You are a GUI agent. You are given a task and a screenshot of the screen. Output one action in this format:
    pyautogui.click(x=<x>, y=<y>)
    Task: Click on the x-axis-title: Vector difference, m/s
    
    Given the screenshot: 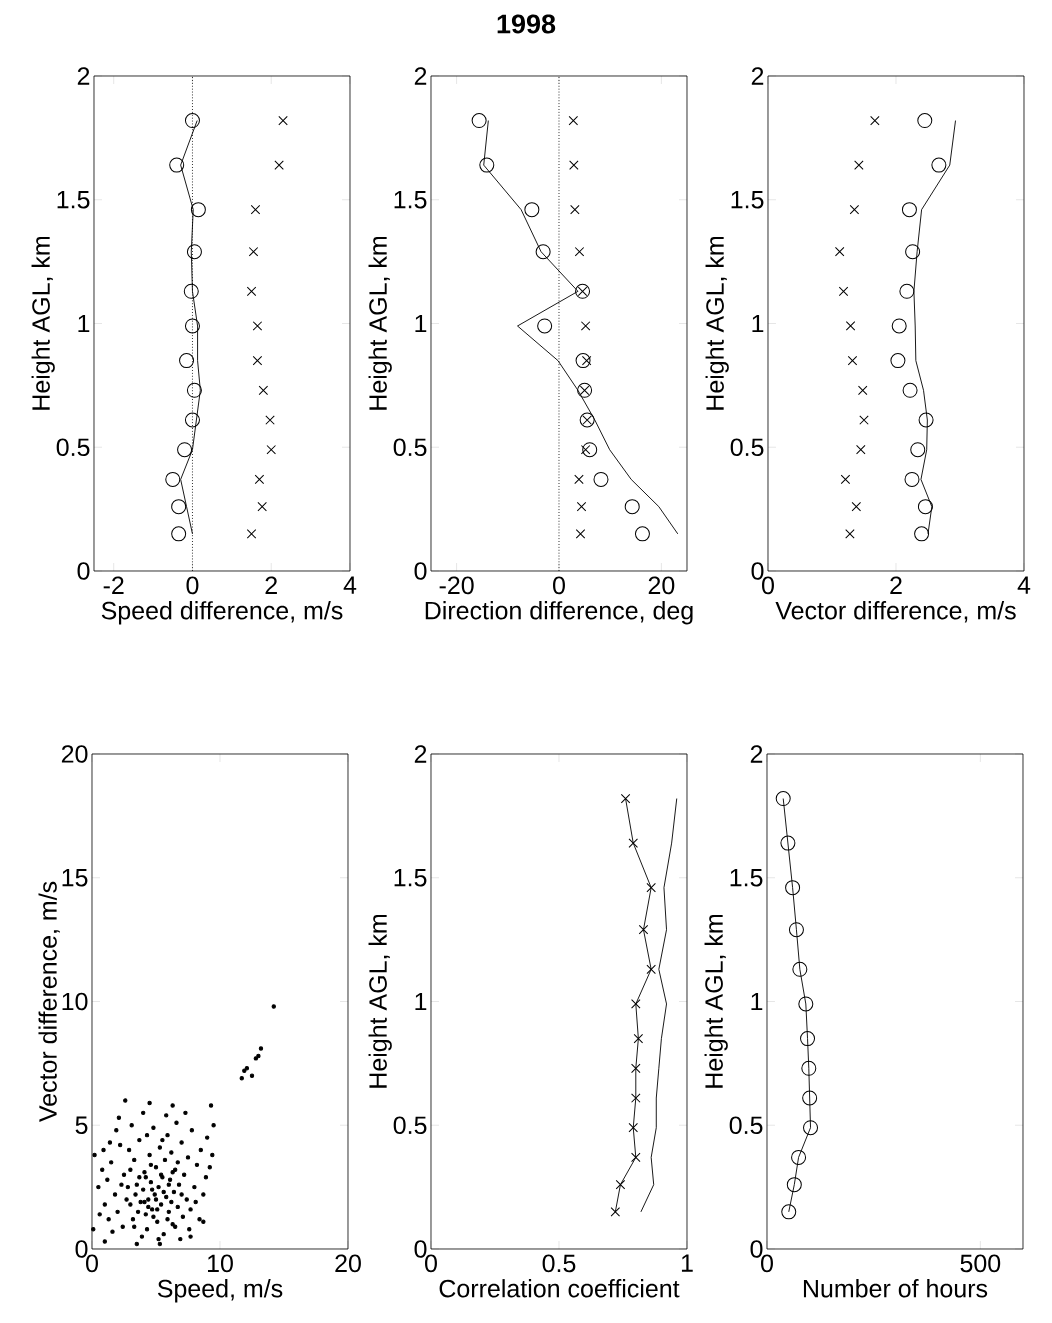 What is the action you would take?
    pyautogui.click(x=895, y=612)
    